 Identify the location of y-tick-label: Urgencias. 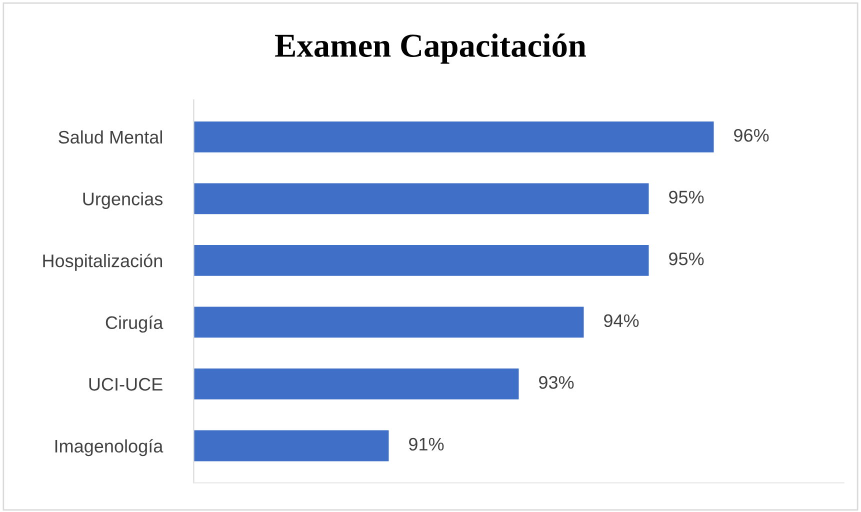
(123, 200).